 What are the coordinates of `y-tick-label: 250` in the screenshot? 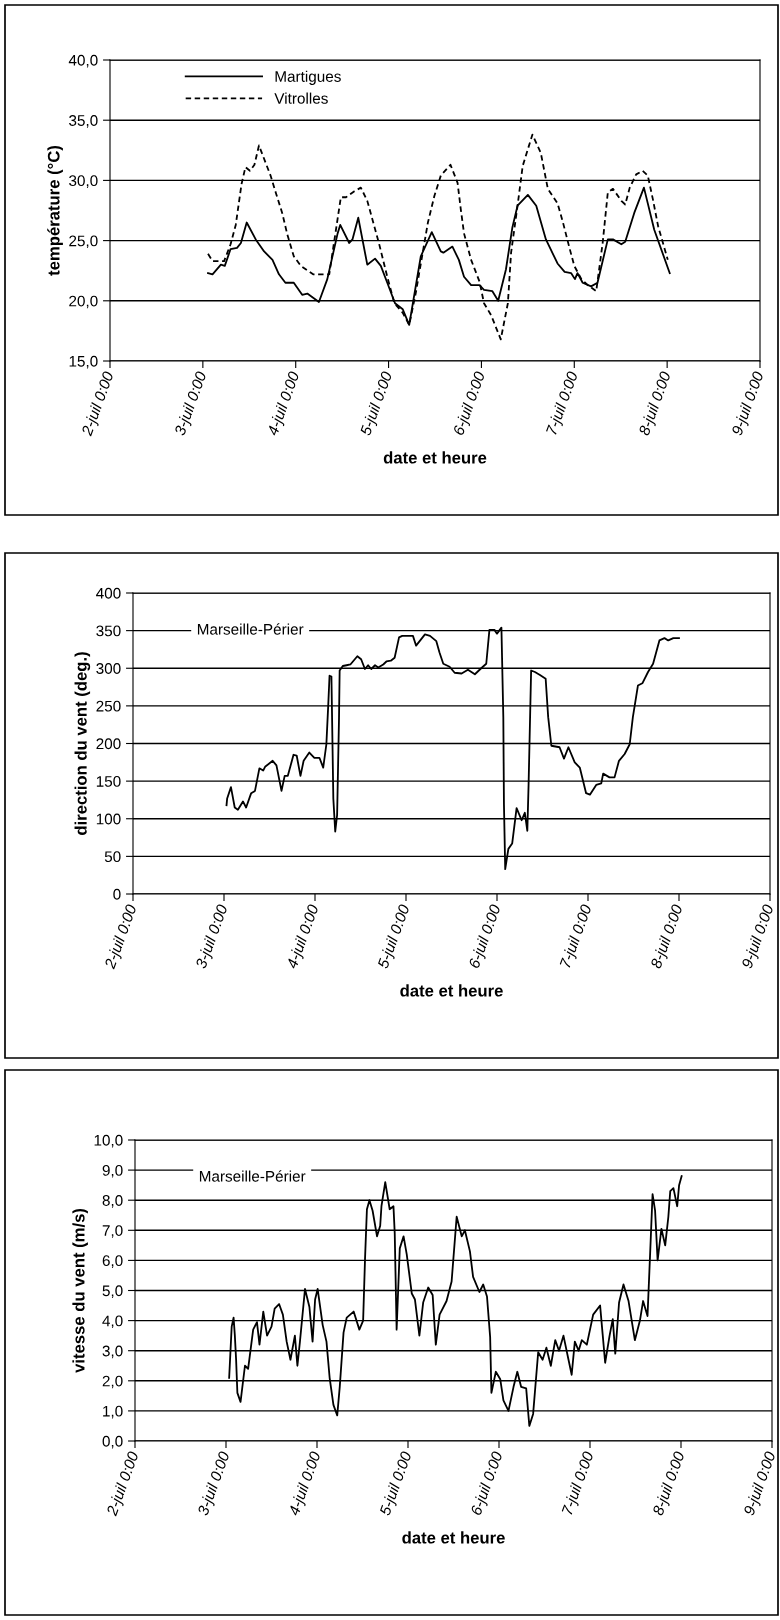 It's located at (108, 706).